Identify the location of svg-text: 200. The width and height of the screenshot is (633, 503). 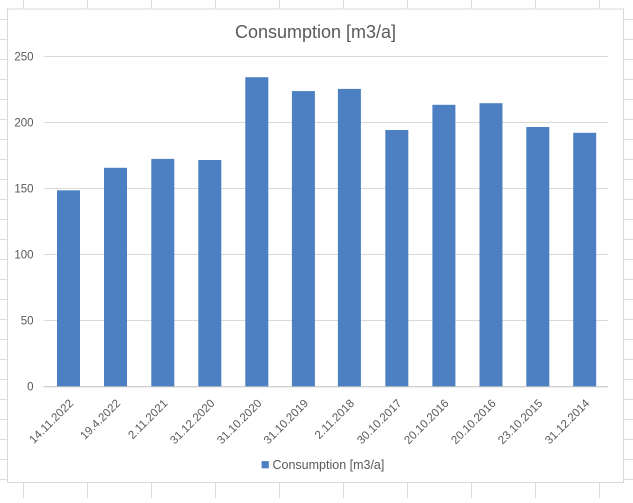
(23, 124).